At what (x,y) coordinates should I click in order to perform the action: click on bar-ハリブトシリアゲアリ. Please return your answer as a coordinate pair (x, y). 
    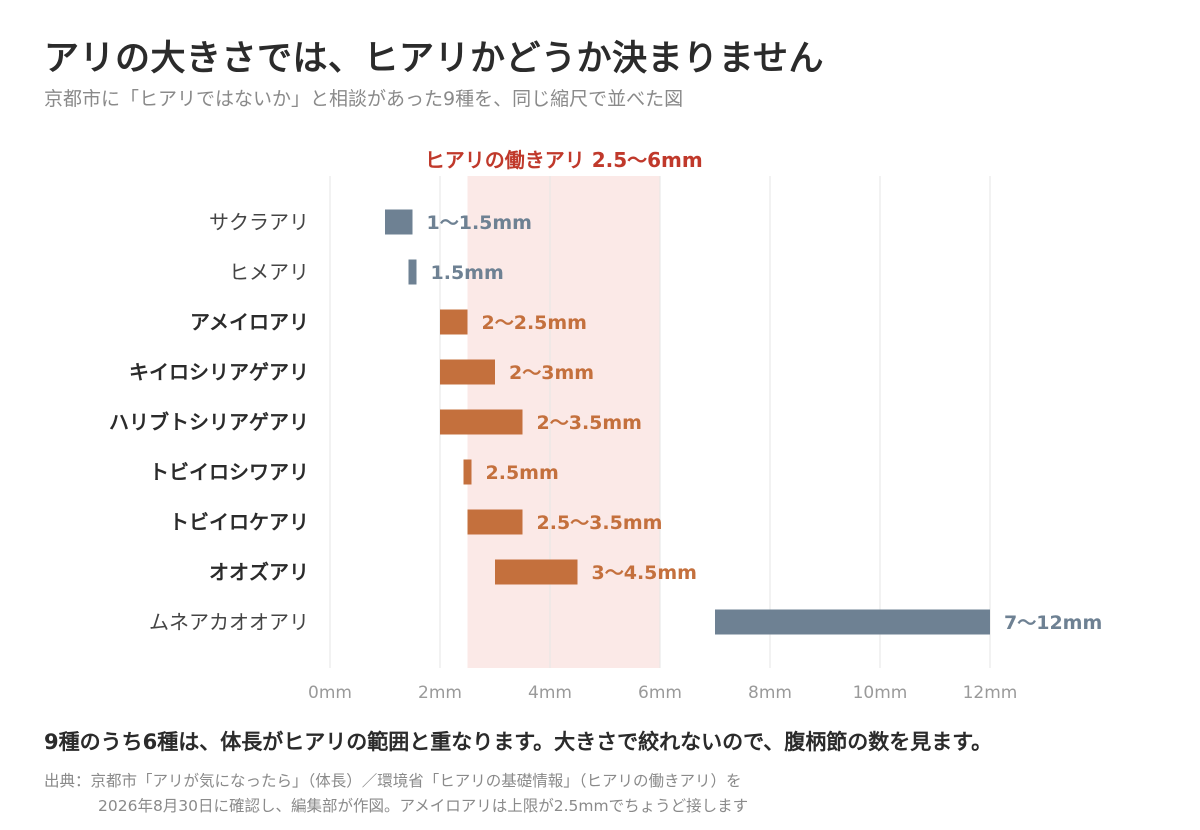
    Looking at the image, I should click on (481, 422).